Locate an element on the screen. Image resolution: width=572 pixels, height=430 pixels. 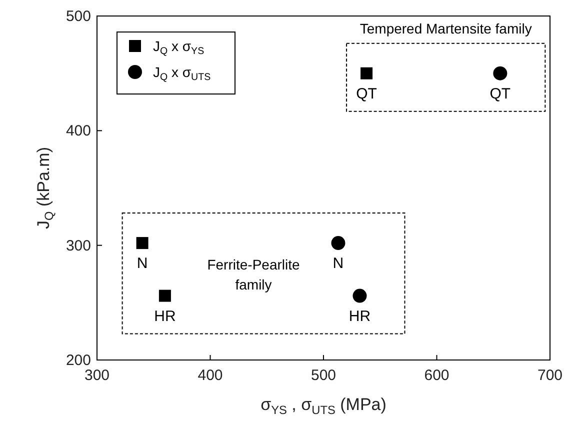
y-tick-label: 300 is located at coordinates (78, 245).